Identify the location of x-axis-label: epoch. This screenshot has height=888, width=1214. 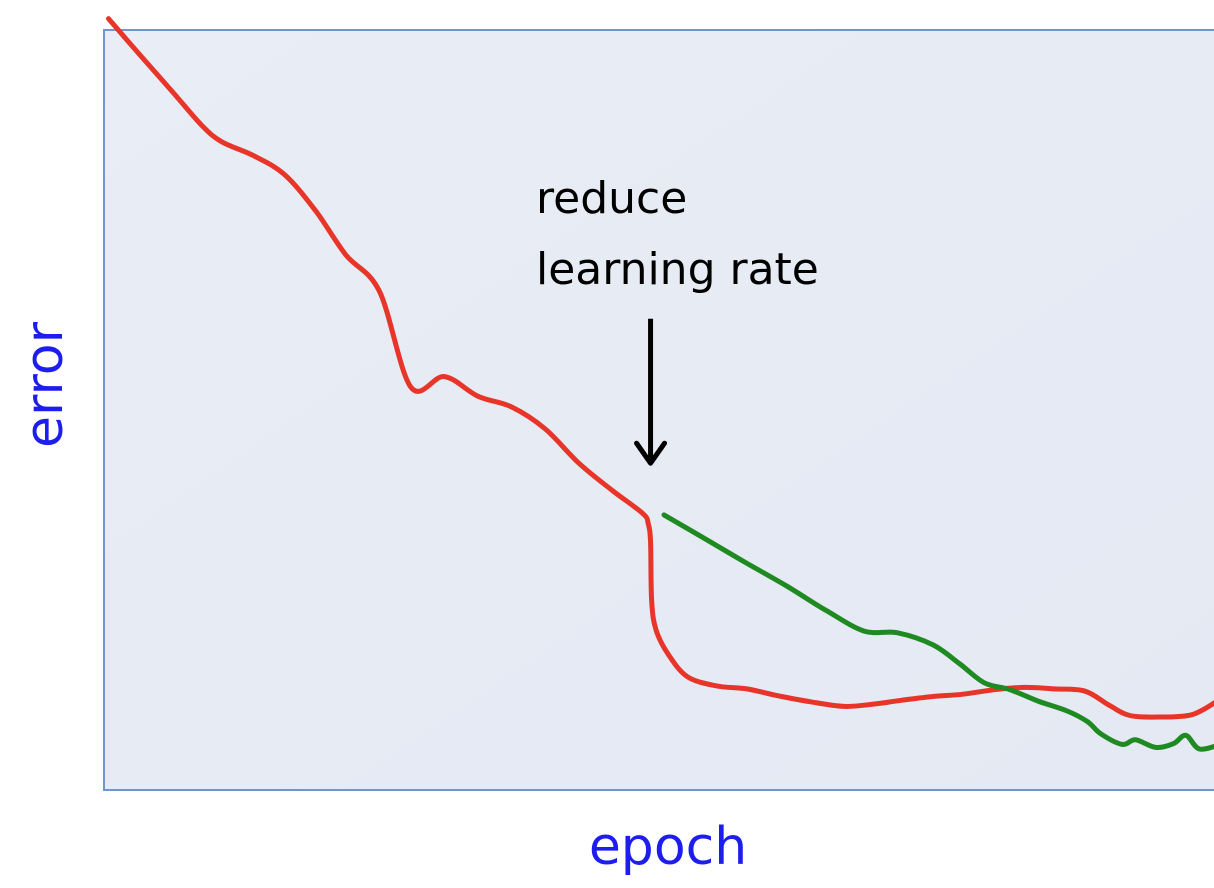
(668, 847).